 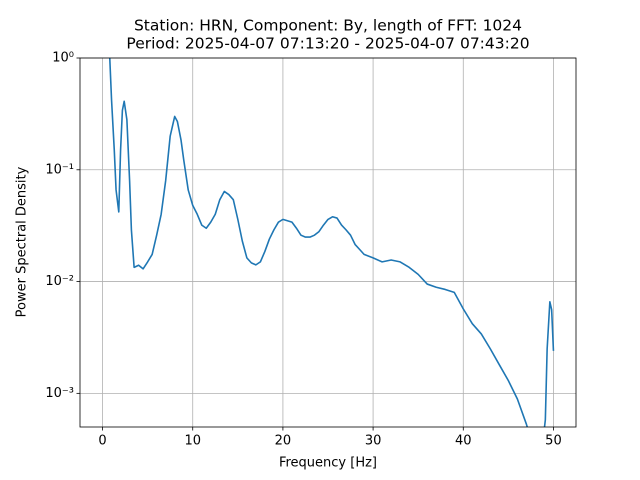 I want to click on x-tick-label: 50, so click(x=553, y=441).